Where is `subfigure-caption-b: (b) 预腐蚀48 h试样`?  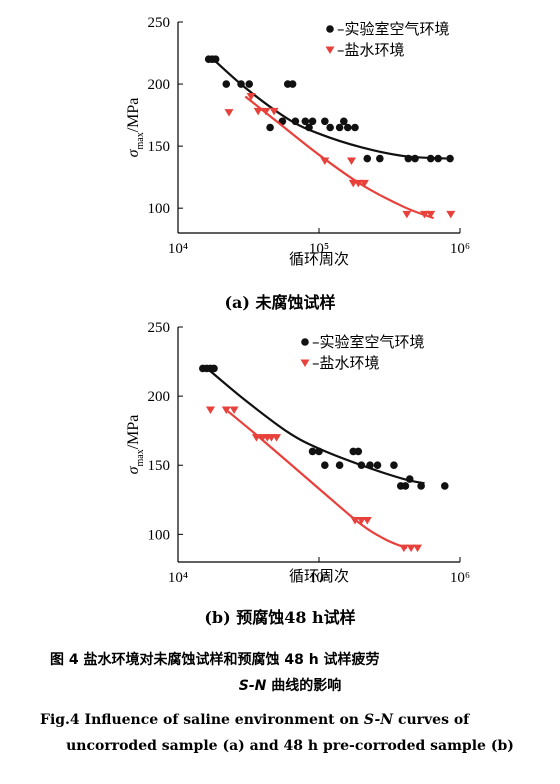
subfigure-caption-b: (b) 预腐蚀48 h试样 is located at coordinates (280, 617).